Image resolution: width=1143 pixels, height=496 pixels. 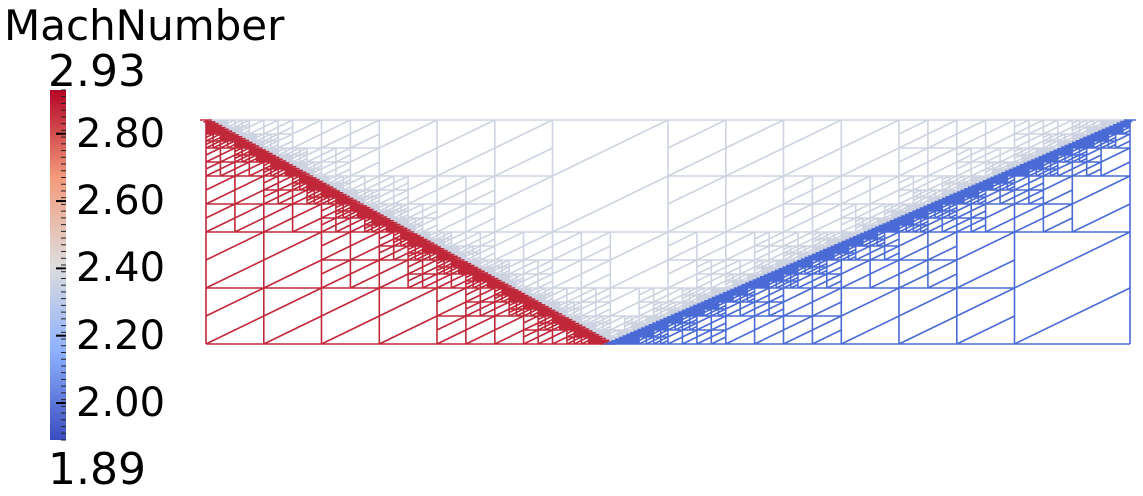 What do you see at coordinates (121, 335) in the screenshot?
I see `scalar-bar-tick-label: 2.20` at bounding box center [121, 335].